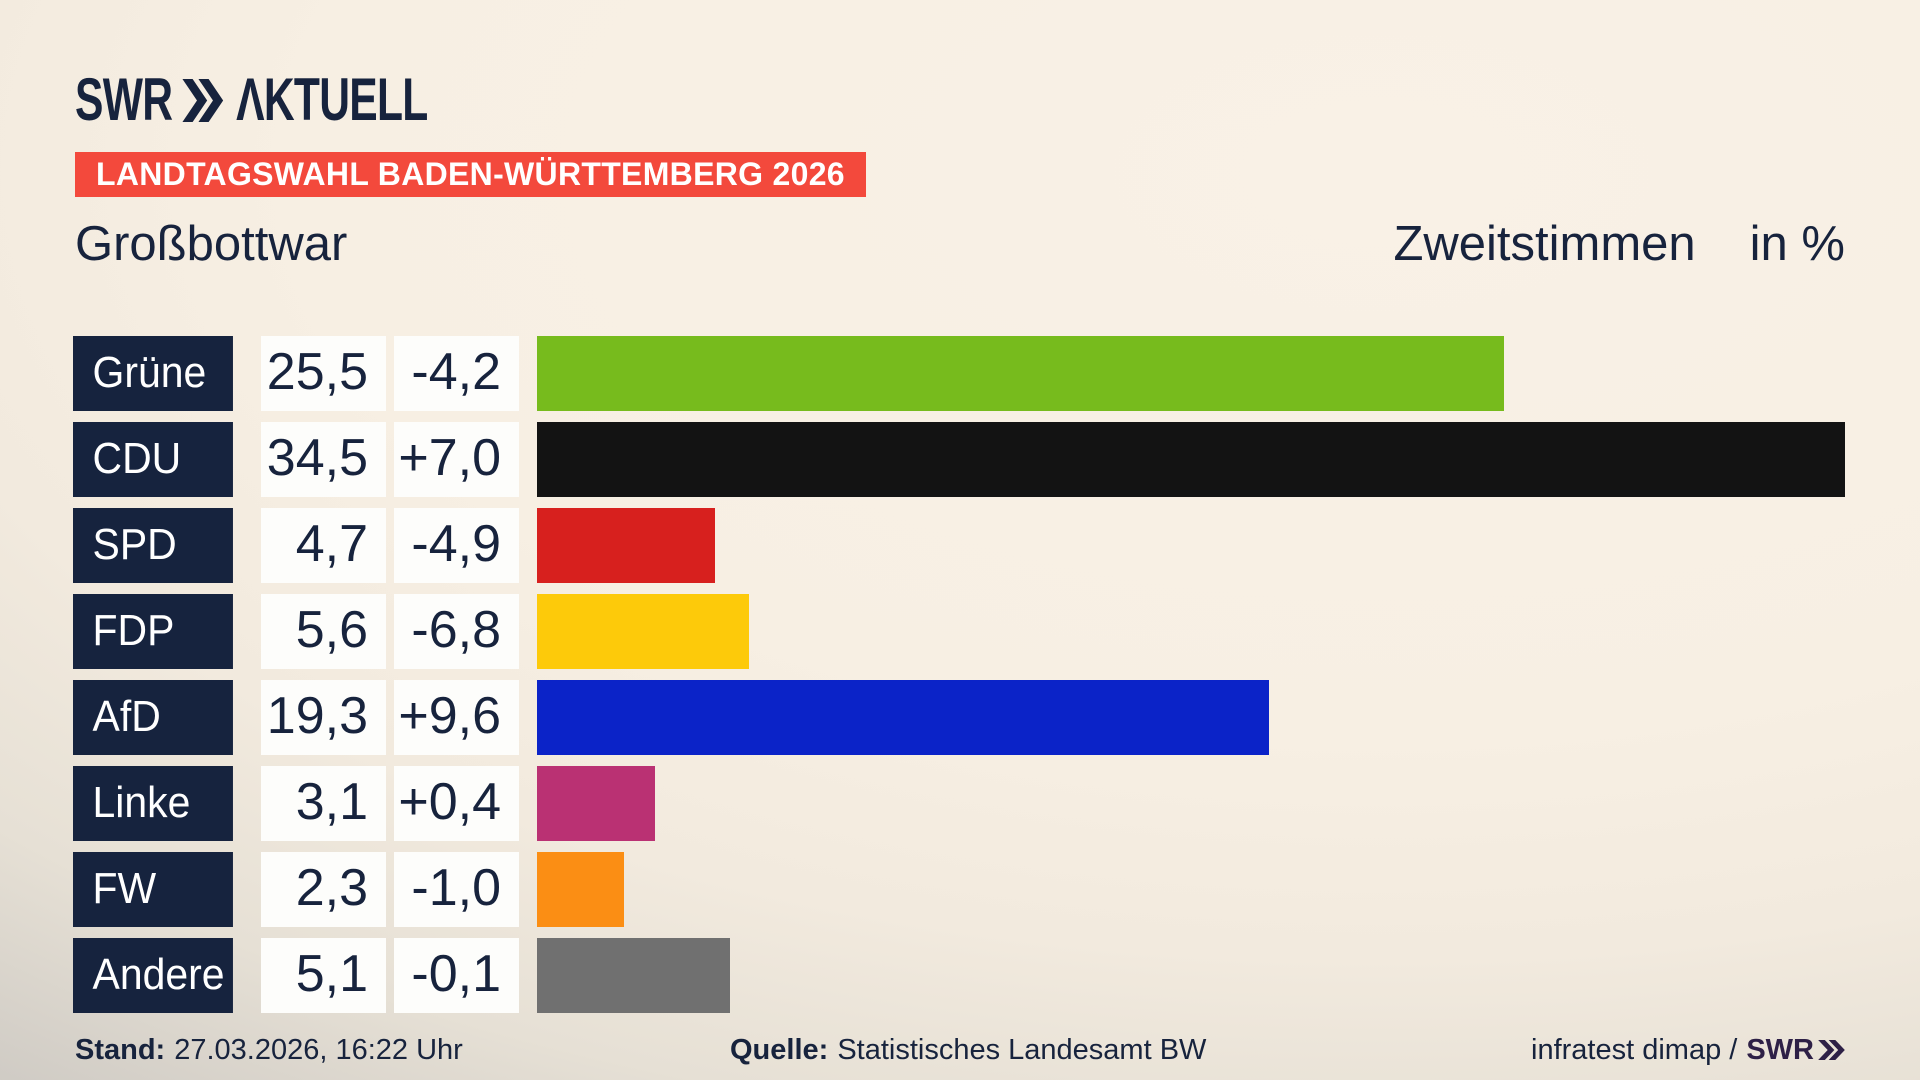 This screenshot has height=1080, width=1920. Describe the element at coordinates (323, 631) in the screenshot. I see `party-value: 5,6` at that location.